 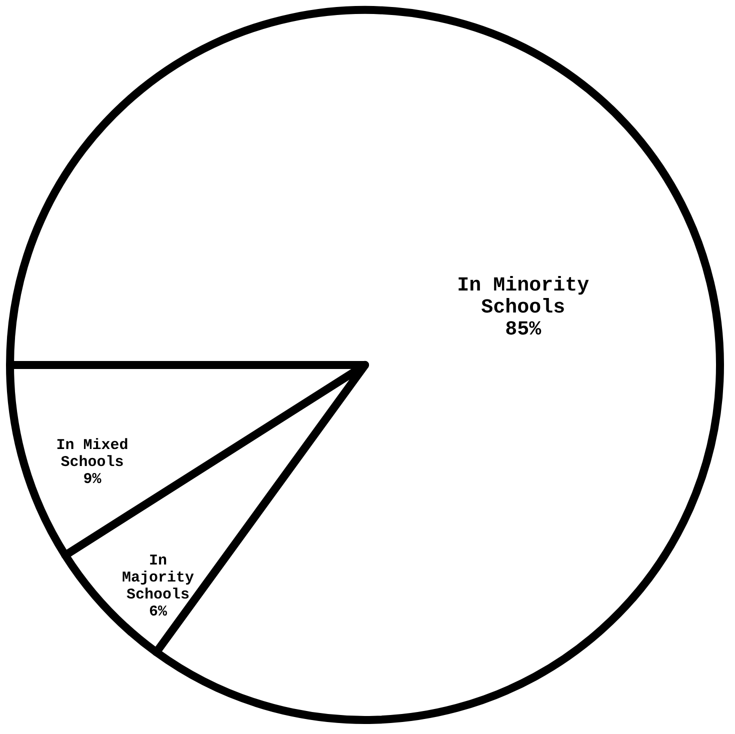 What do you see at coordinates (92, 454) in the screenshot?
I see `slice-label: In Mixed Schools` at bounding box center [92, 454].